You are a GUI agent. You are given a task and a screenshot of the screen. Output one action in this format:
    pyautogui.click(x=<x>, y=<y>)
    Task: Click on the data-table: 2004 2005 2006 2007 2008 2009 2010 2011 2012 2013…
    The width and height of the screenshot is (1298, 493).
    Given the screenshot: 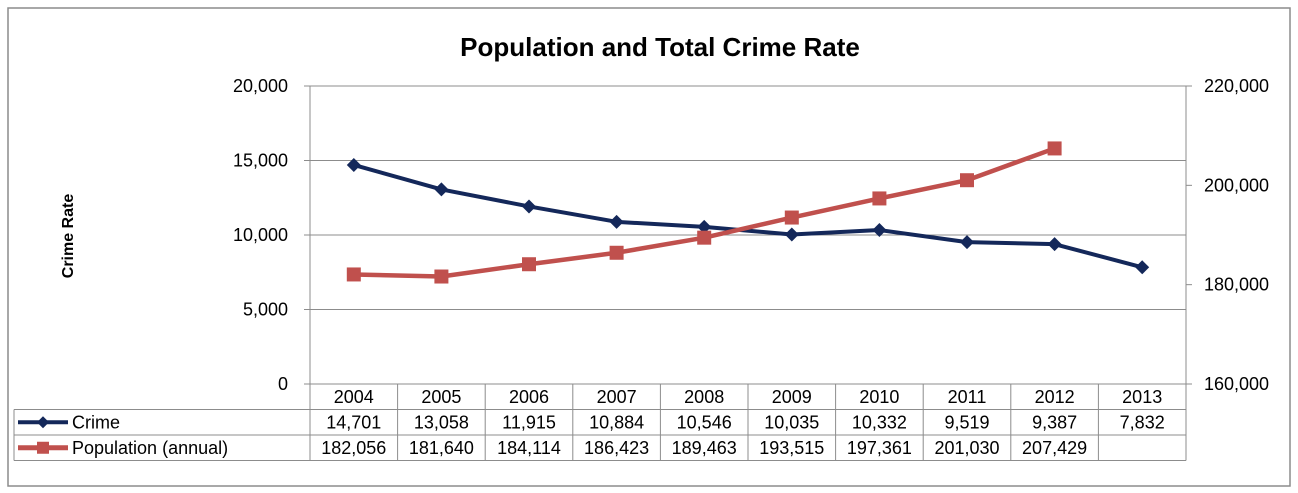 What is the action you would take?
    pyautogui.click(x=600, y=422)
    